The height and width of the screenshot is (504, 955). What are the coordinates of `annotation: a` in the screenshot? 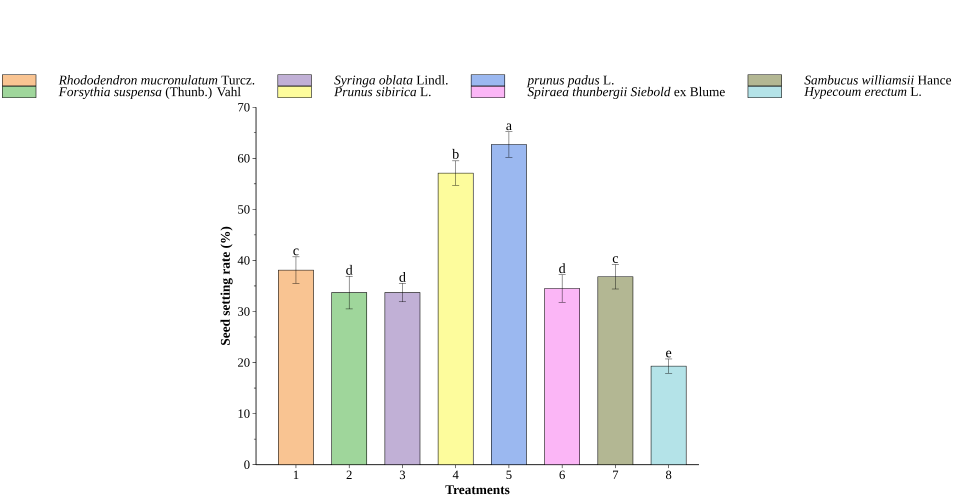 It's located at (509, 127).